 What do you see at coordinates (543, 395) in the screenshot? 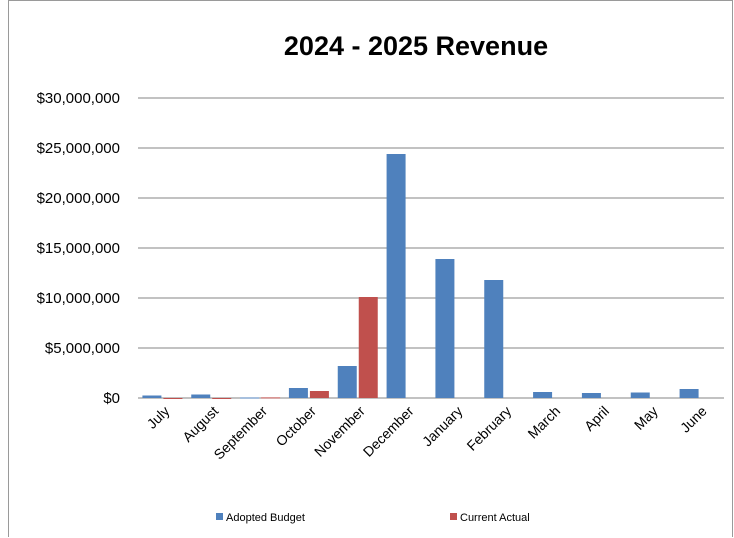
I see `bar-adopted-budget-march` at bounding box center [543, 395].